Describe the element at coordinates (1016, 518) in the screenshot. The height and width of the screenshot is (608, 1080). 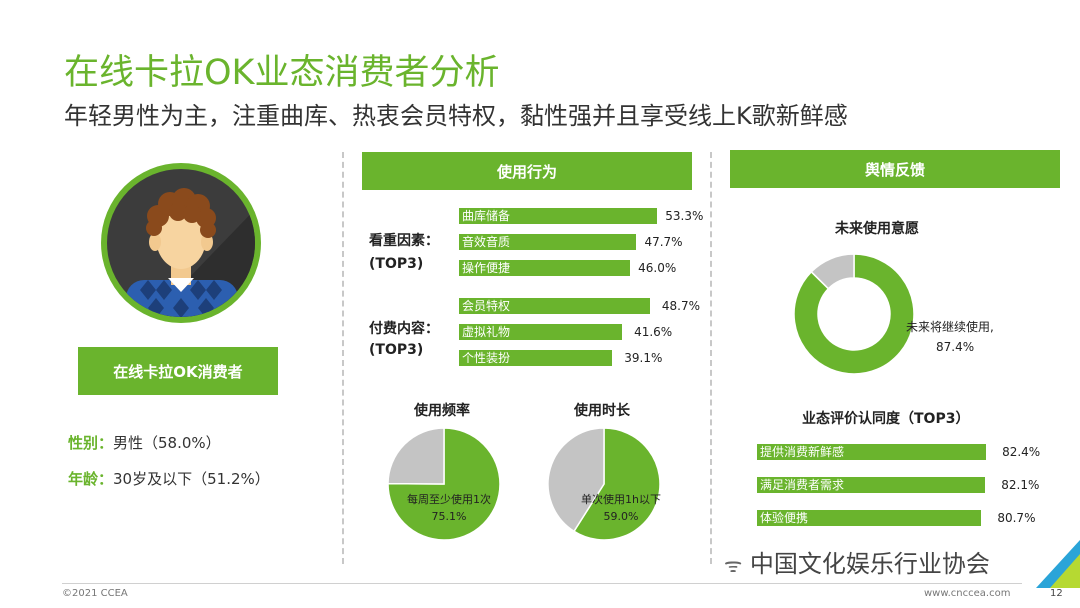
I see `eval-value-label: 80.7%` at that location.